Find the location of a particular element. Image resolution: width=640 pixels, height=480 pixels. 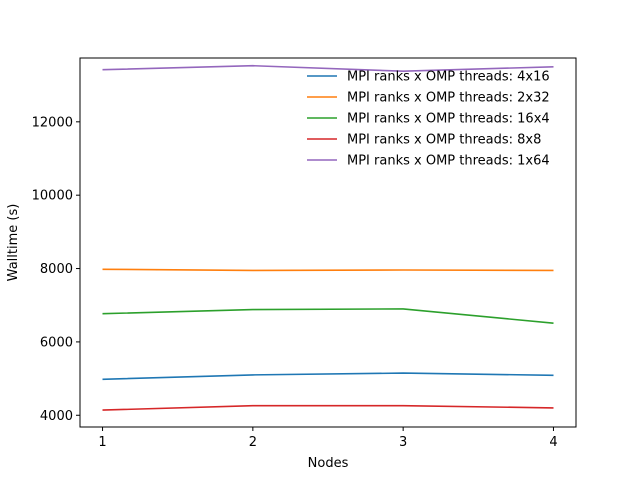

y-tick-label-1: 6000 is located at coordinates (56, 342).